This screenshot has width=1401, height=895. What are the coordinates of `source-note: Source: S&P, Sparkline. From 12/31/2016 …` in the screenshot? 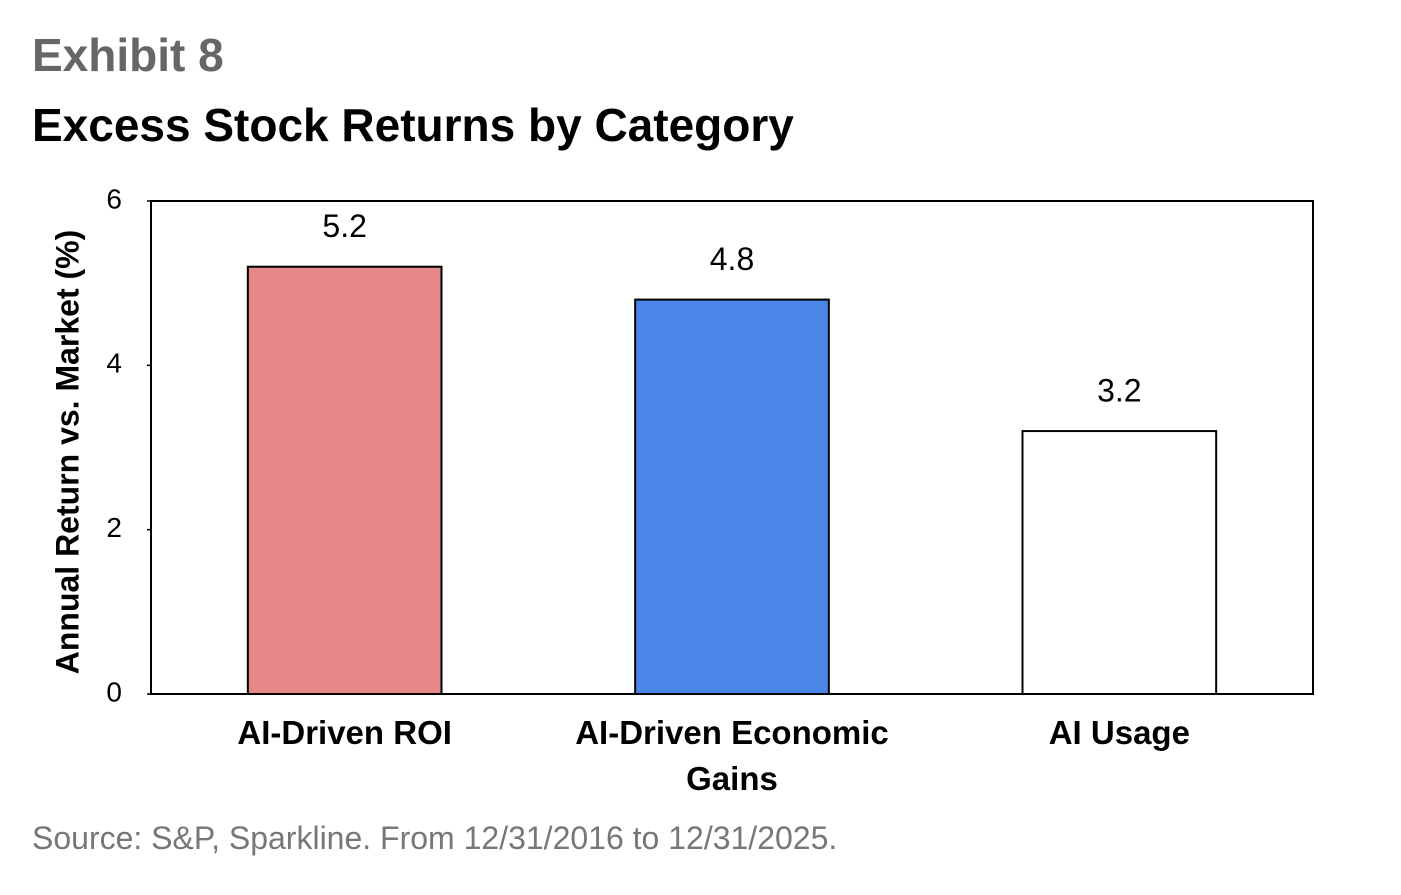 It's located at (435, 838).